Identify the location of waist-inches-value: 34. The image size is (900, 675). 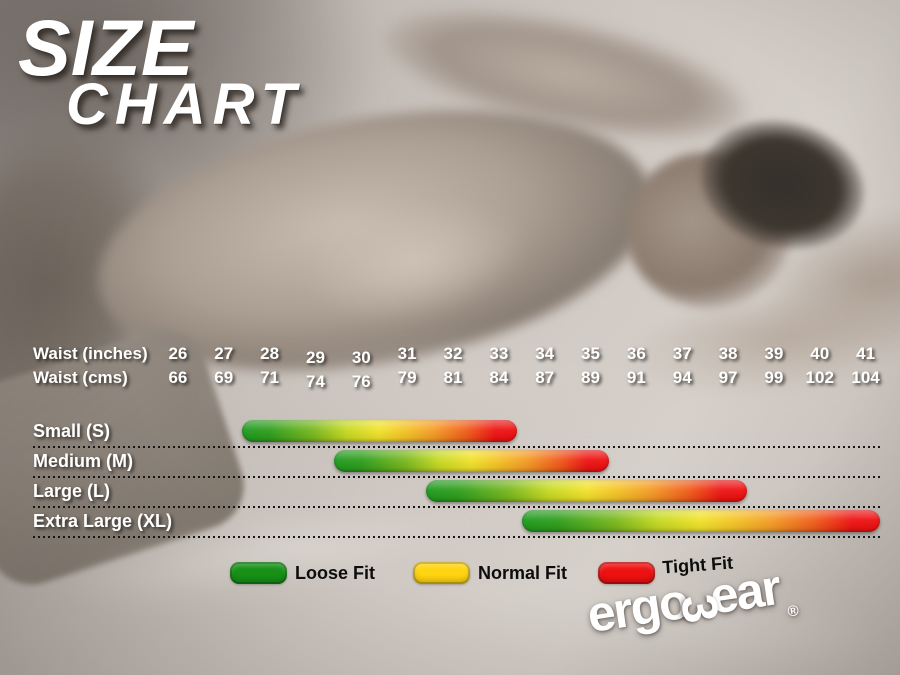
(545, 353).